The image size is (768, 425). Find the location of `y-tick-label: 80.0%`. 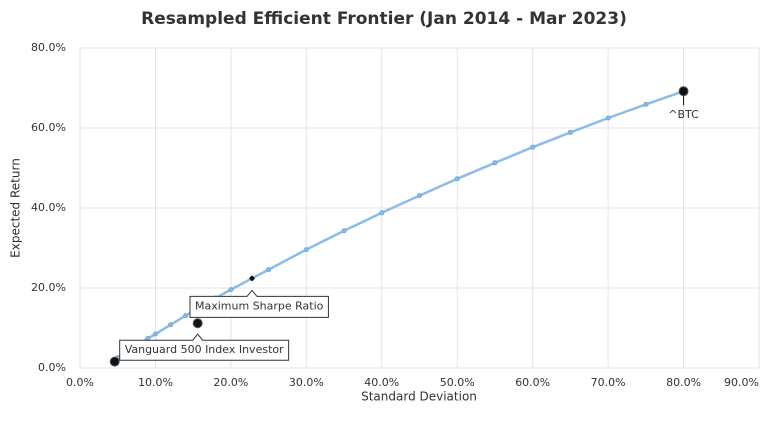

y-tick-label: 80.0% is located at coordinates (48, 47).